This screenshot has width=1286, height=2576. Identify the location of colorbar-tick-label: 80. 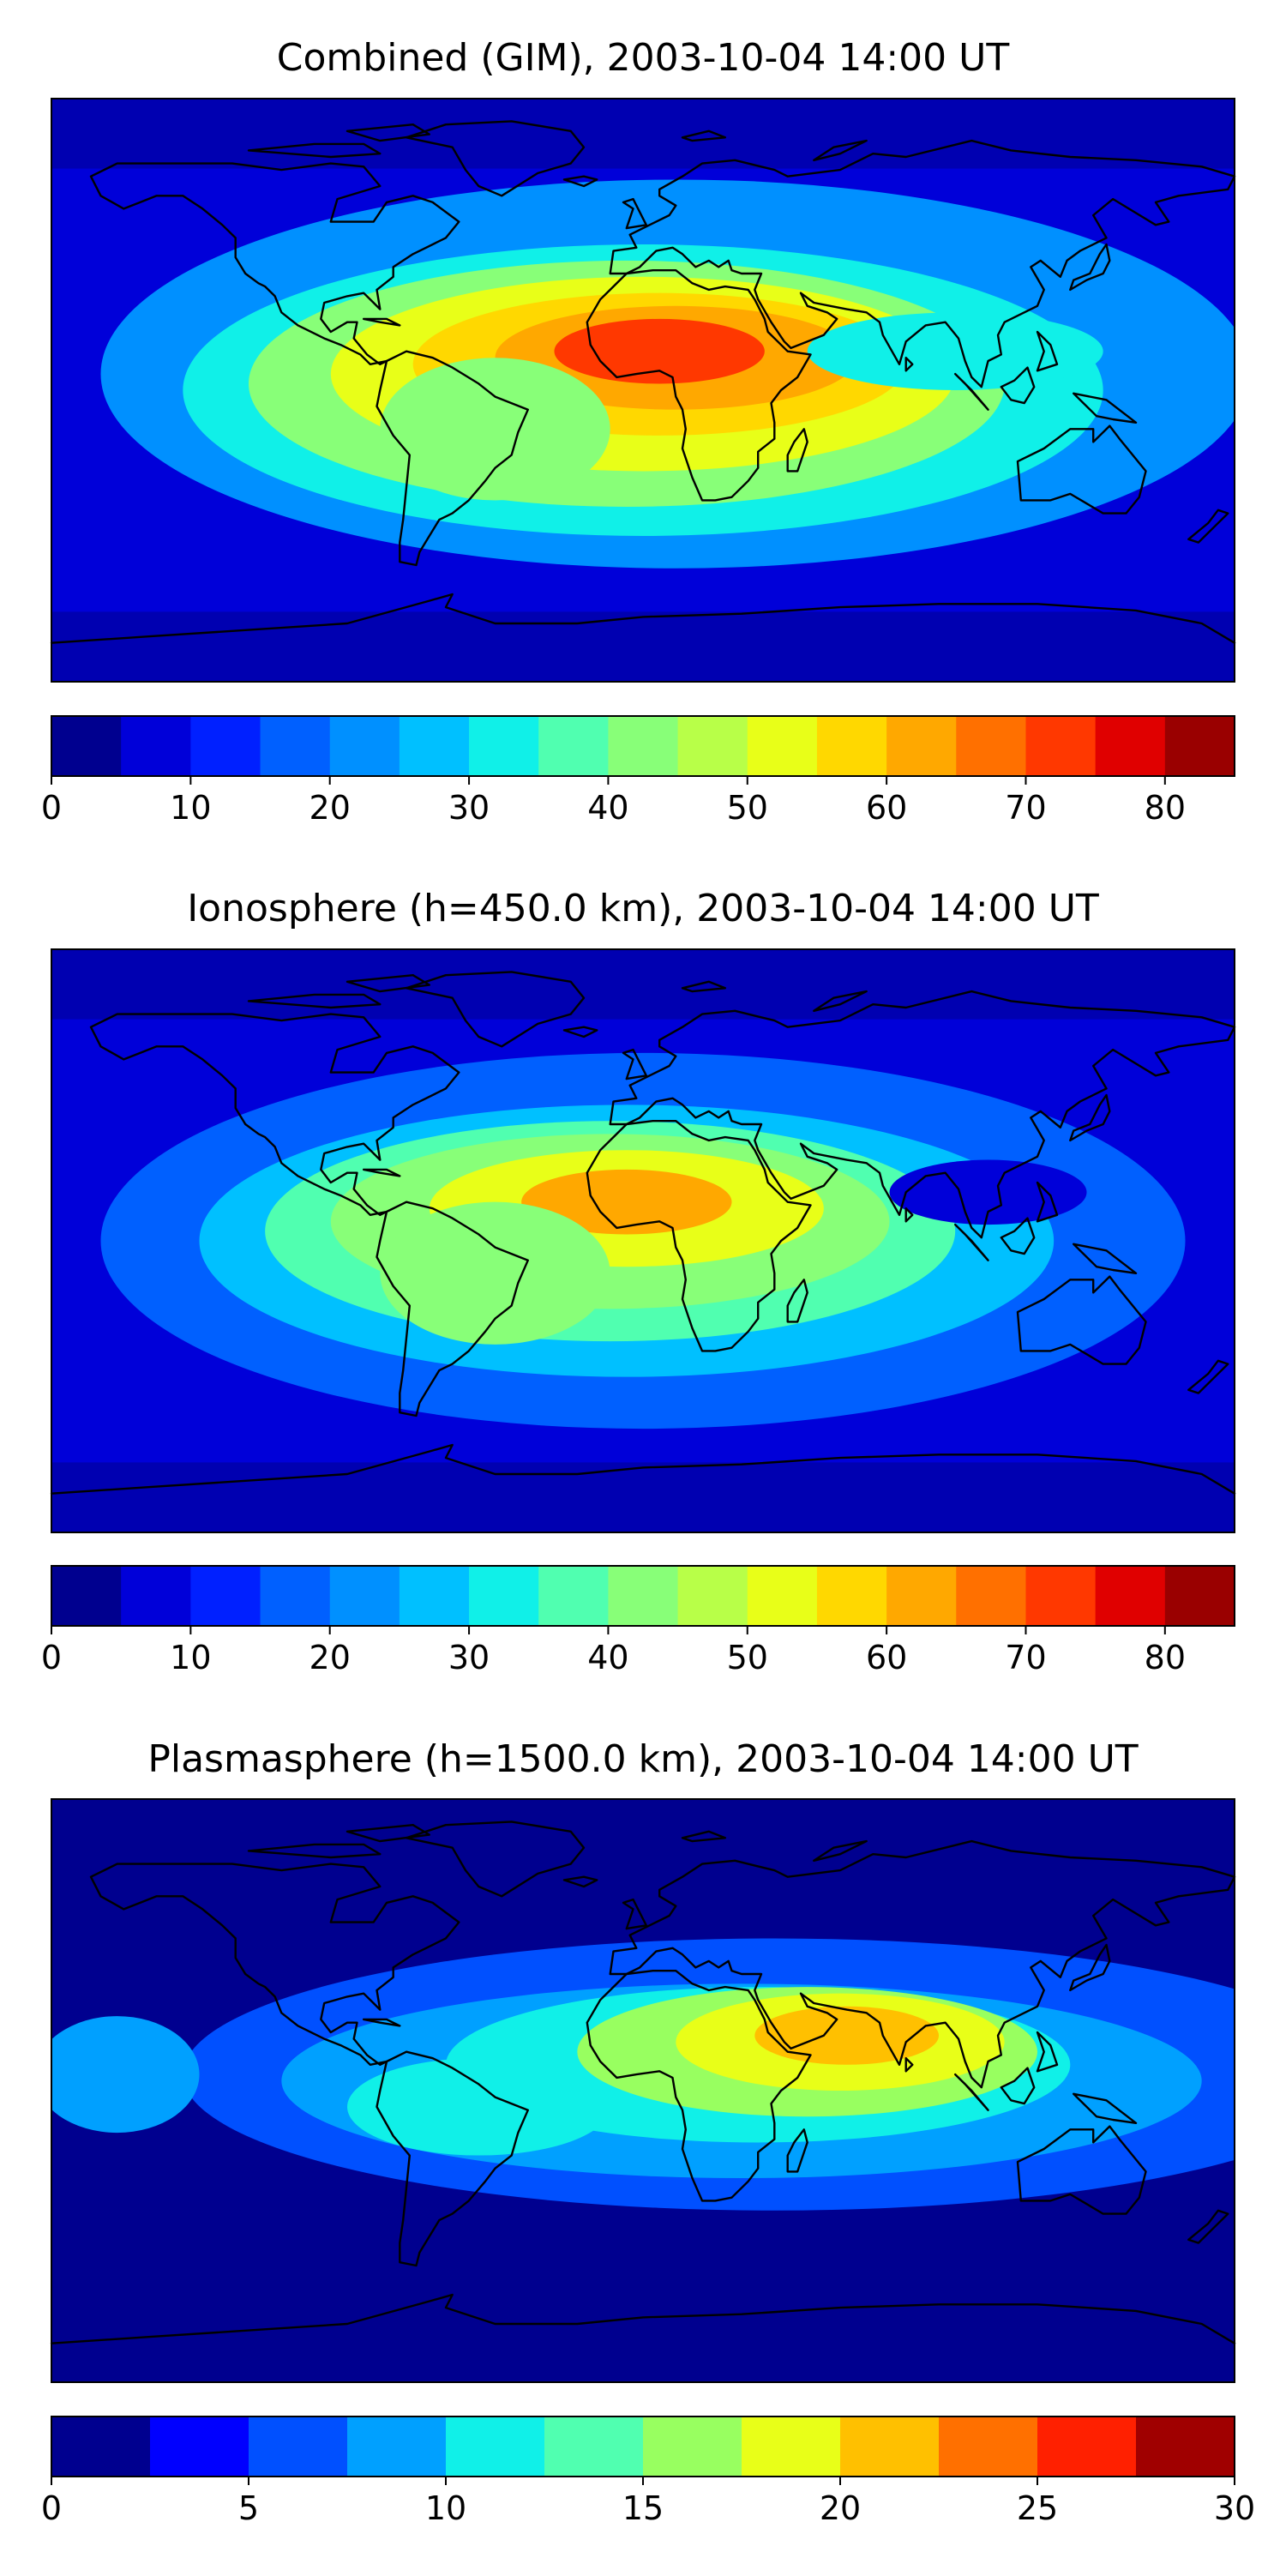
(1165, 808).